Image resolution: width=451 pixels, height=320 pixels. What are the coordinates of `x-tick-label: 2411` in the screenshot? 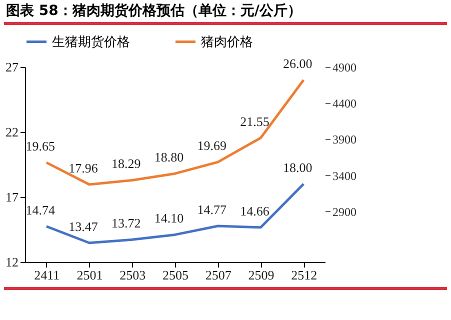 It's located at (47, 275).